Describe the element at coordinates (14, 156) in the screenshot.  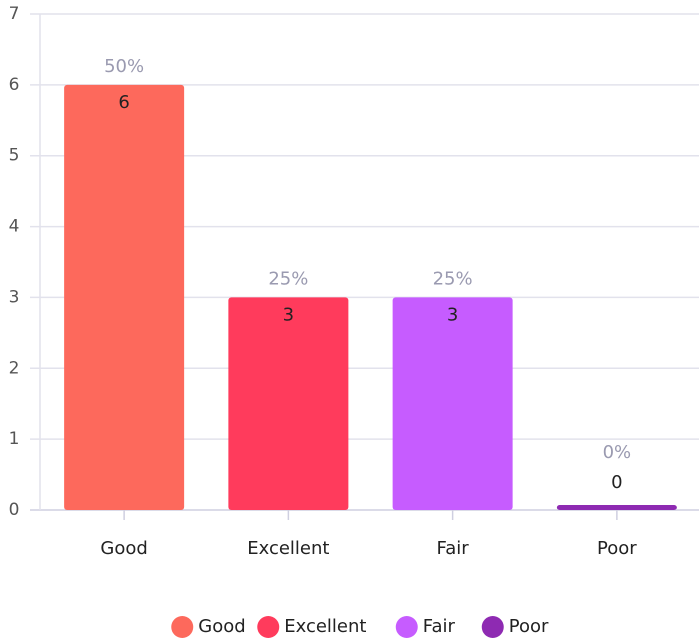
I see `y-tick-label: 5` at that location.